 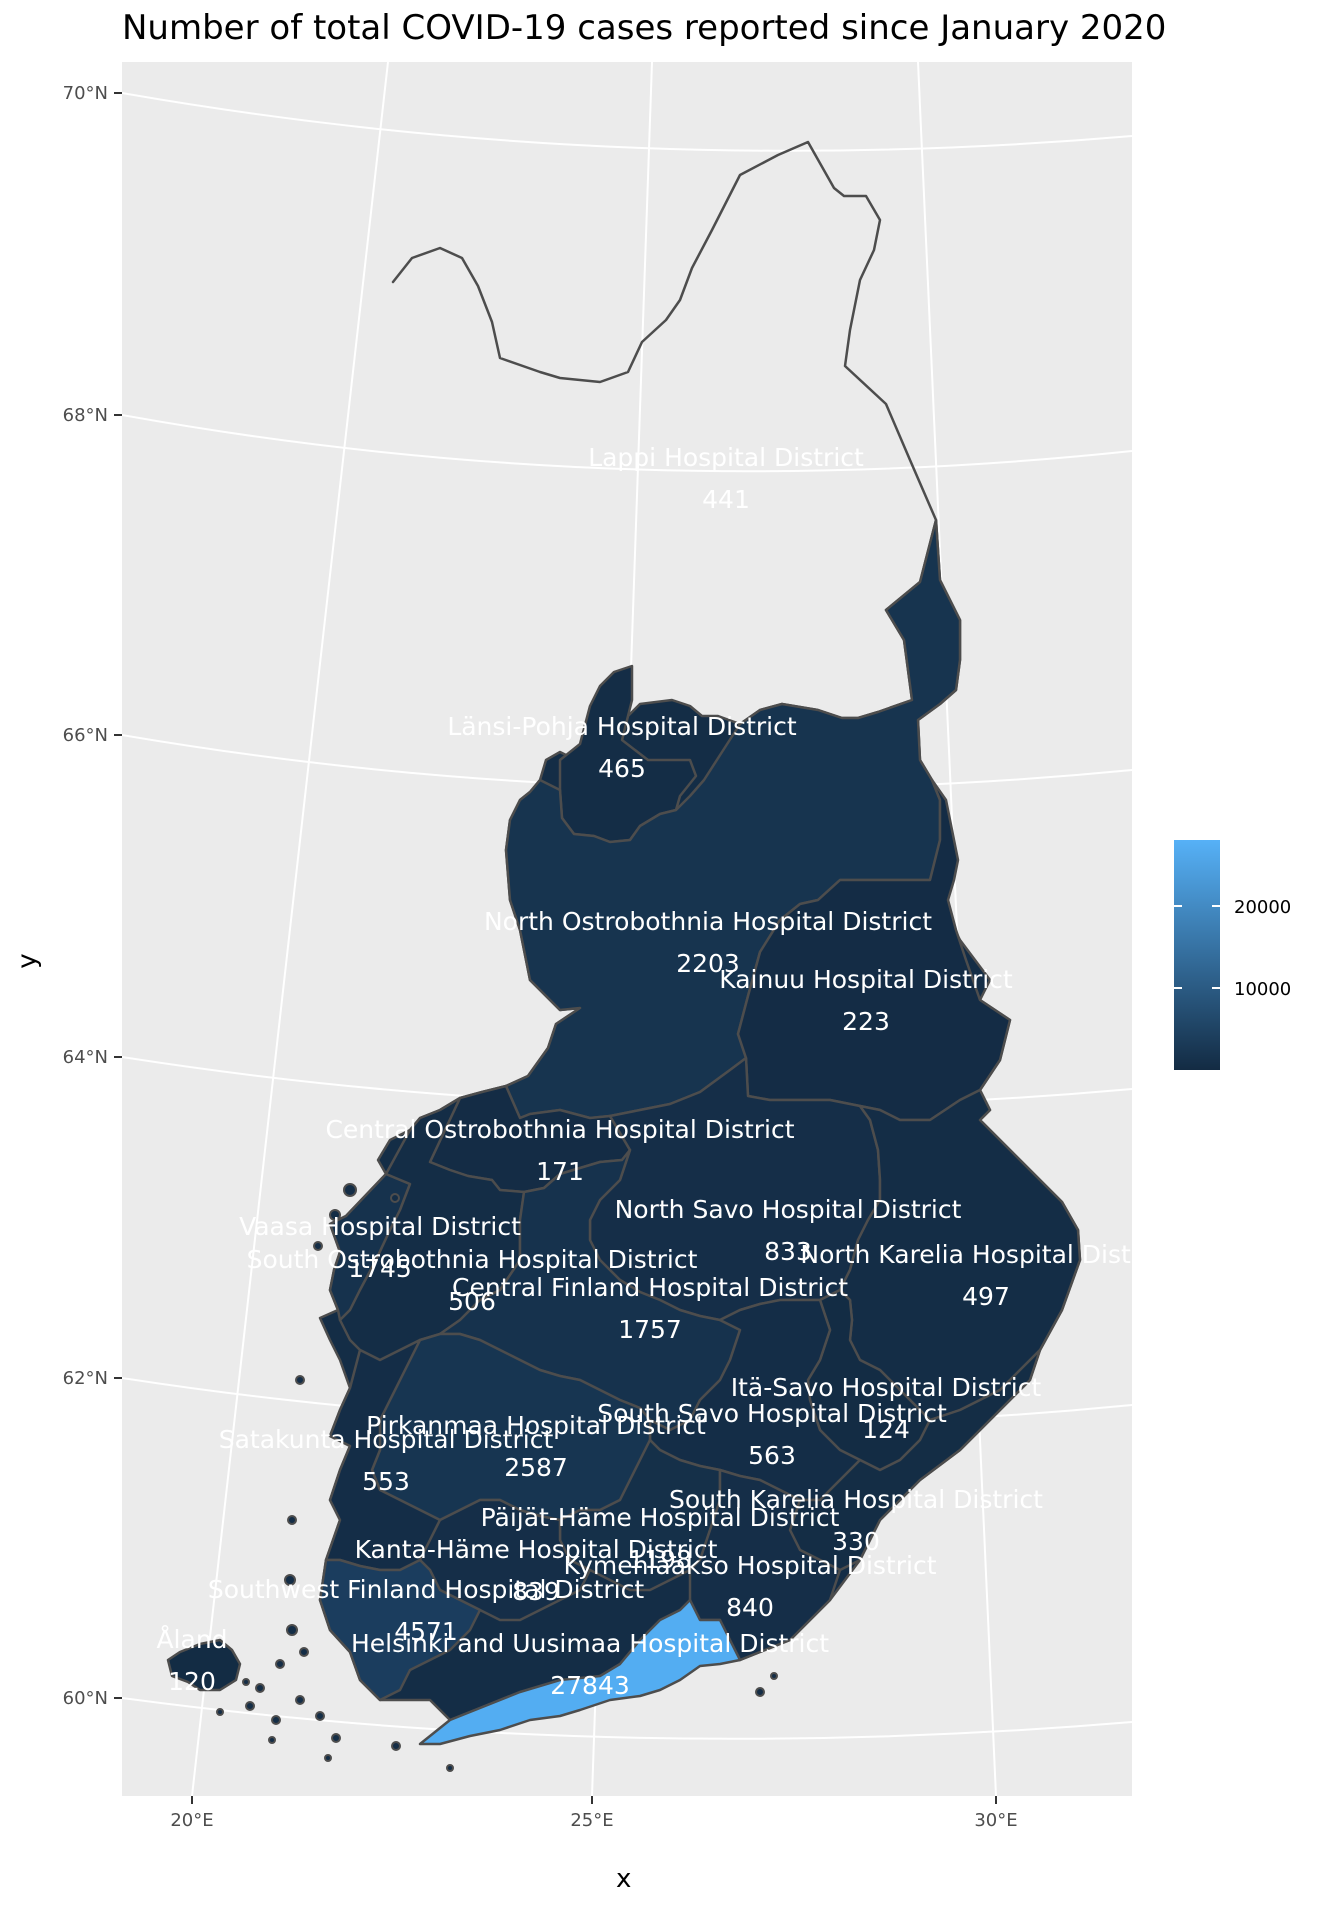 What do you see at coordinates (497, 1477) in the screenshot?
I see `archipelago-islands` at bounding box center [497, 1477].